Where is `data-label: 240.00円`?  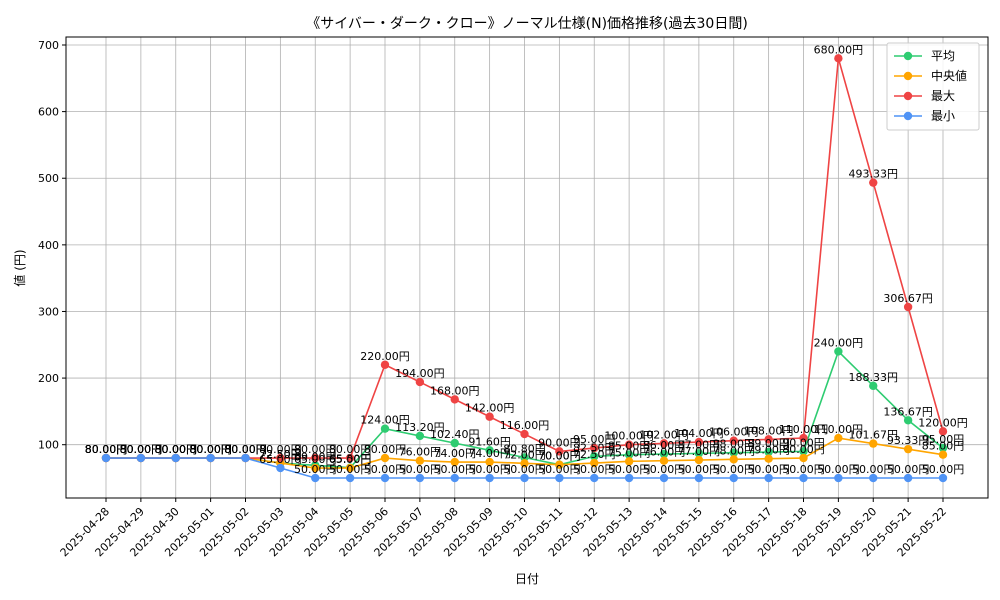
data-label: 240.00円 is located at coordinates (839, 342).